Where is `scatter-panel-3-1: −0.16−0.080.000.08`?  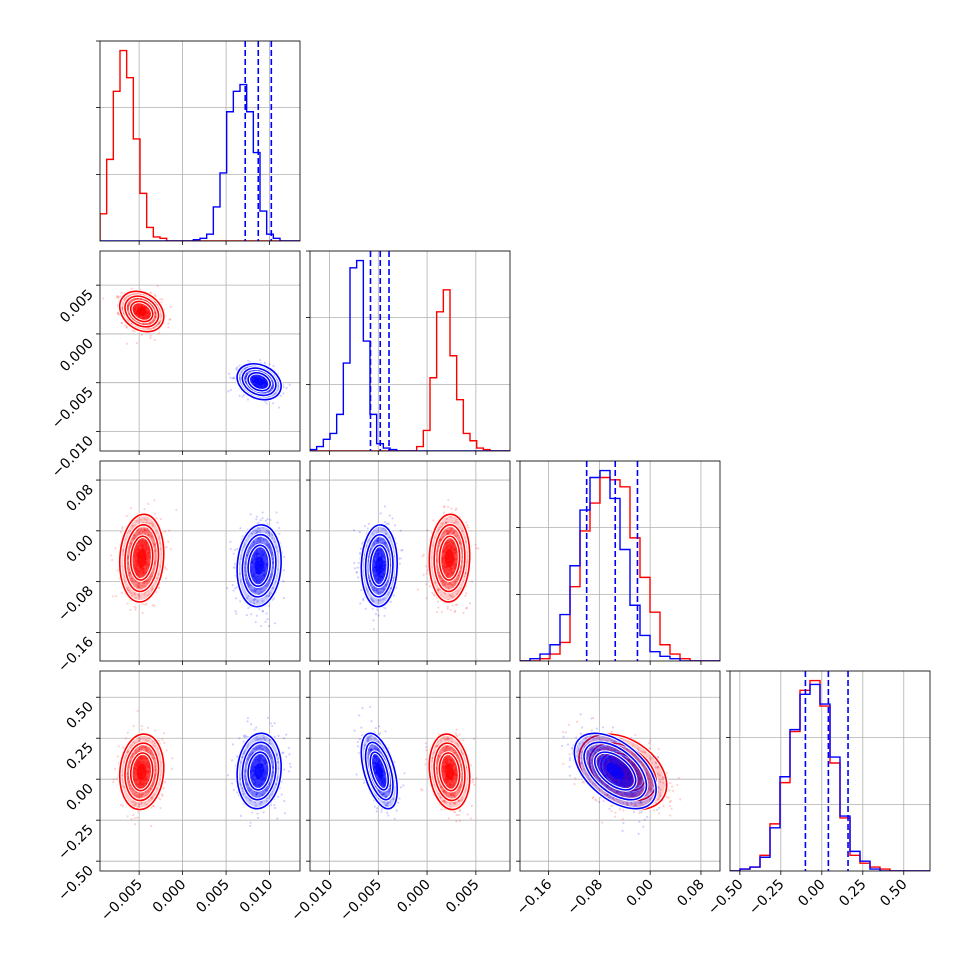
scatter-panel-3-1: −0.16−0.080.000.08 is located at coordinates (178, 568).